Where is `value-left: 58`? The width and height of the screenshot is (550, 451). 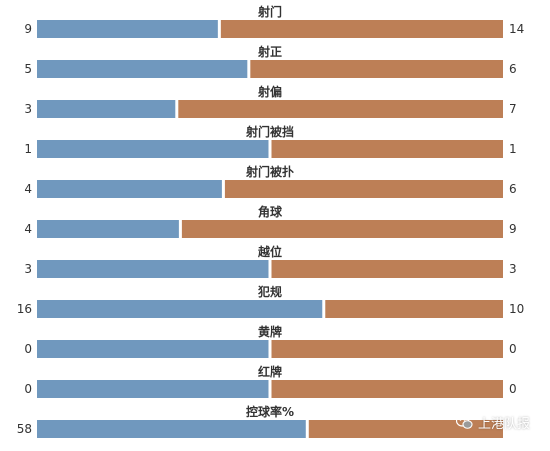 value-left: 58 is located at coordinates (24, 429).